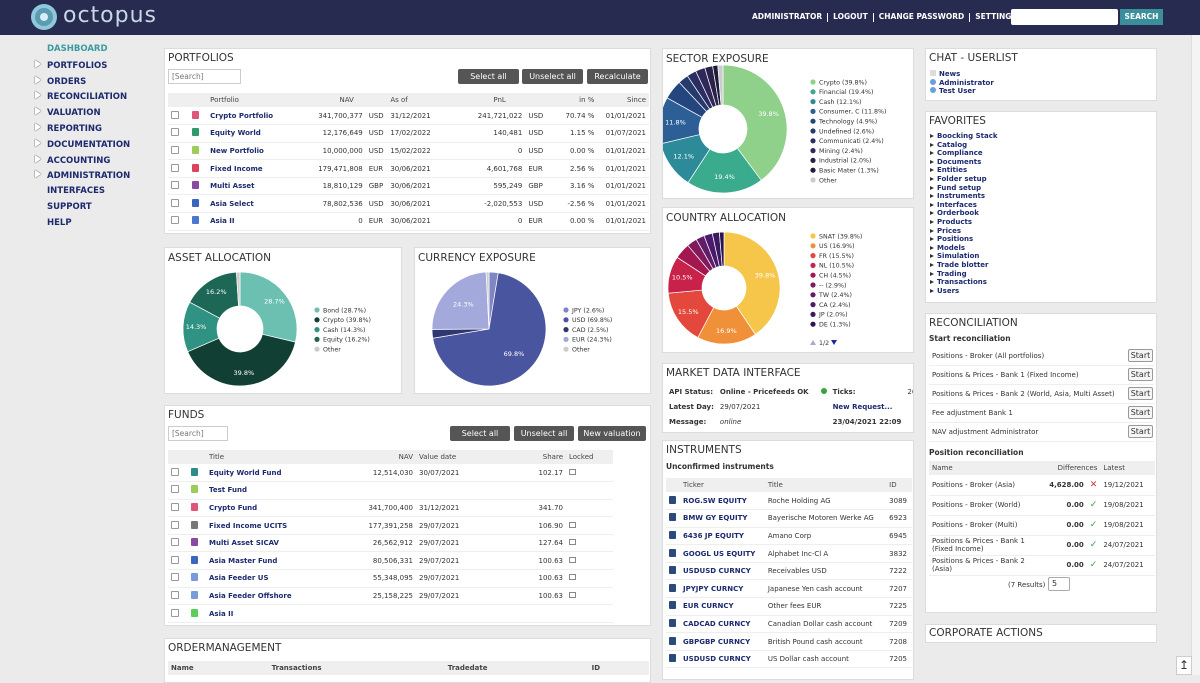 The image size is (1200, 683). Describe the element at coordinates (82, 144) in the screenshot. I see `sidebar-item: DOCUMENTATION` at that location.